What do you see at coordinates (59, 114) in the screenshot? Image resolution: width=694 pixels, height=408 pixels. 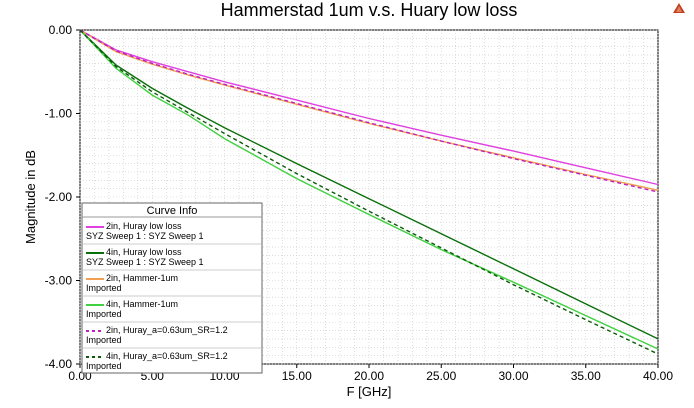 I see `y-tick-label: -1.00` at bounding box center [59, 114].